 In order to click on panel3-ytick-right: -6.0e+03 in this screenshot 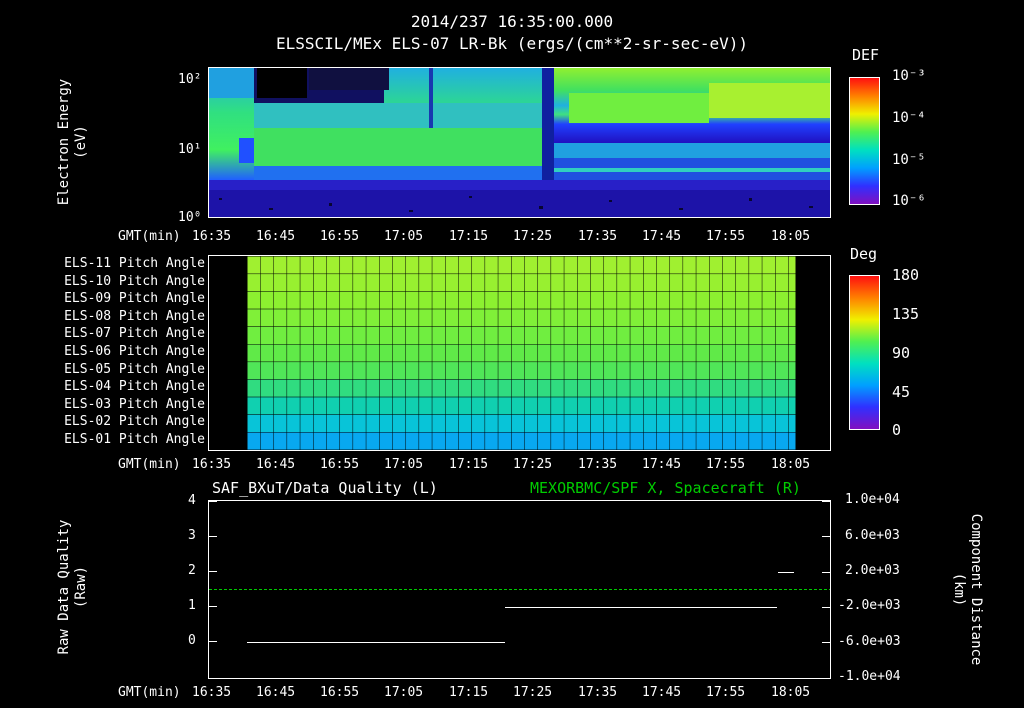, I will do `click(869, 641)`.